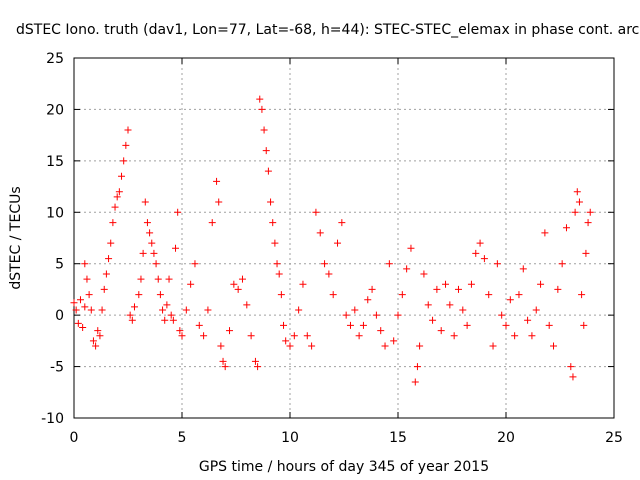 The width and height of the screenshot is (640, 480). Describe the element at coordinates (57, 368) in the screenshot. I see `y-tick-label: -5` at that location.